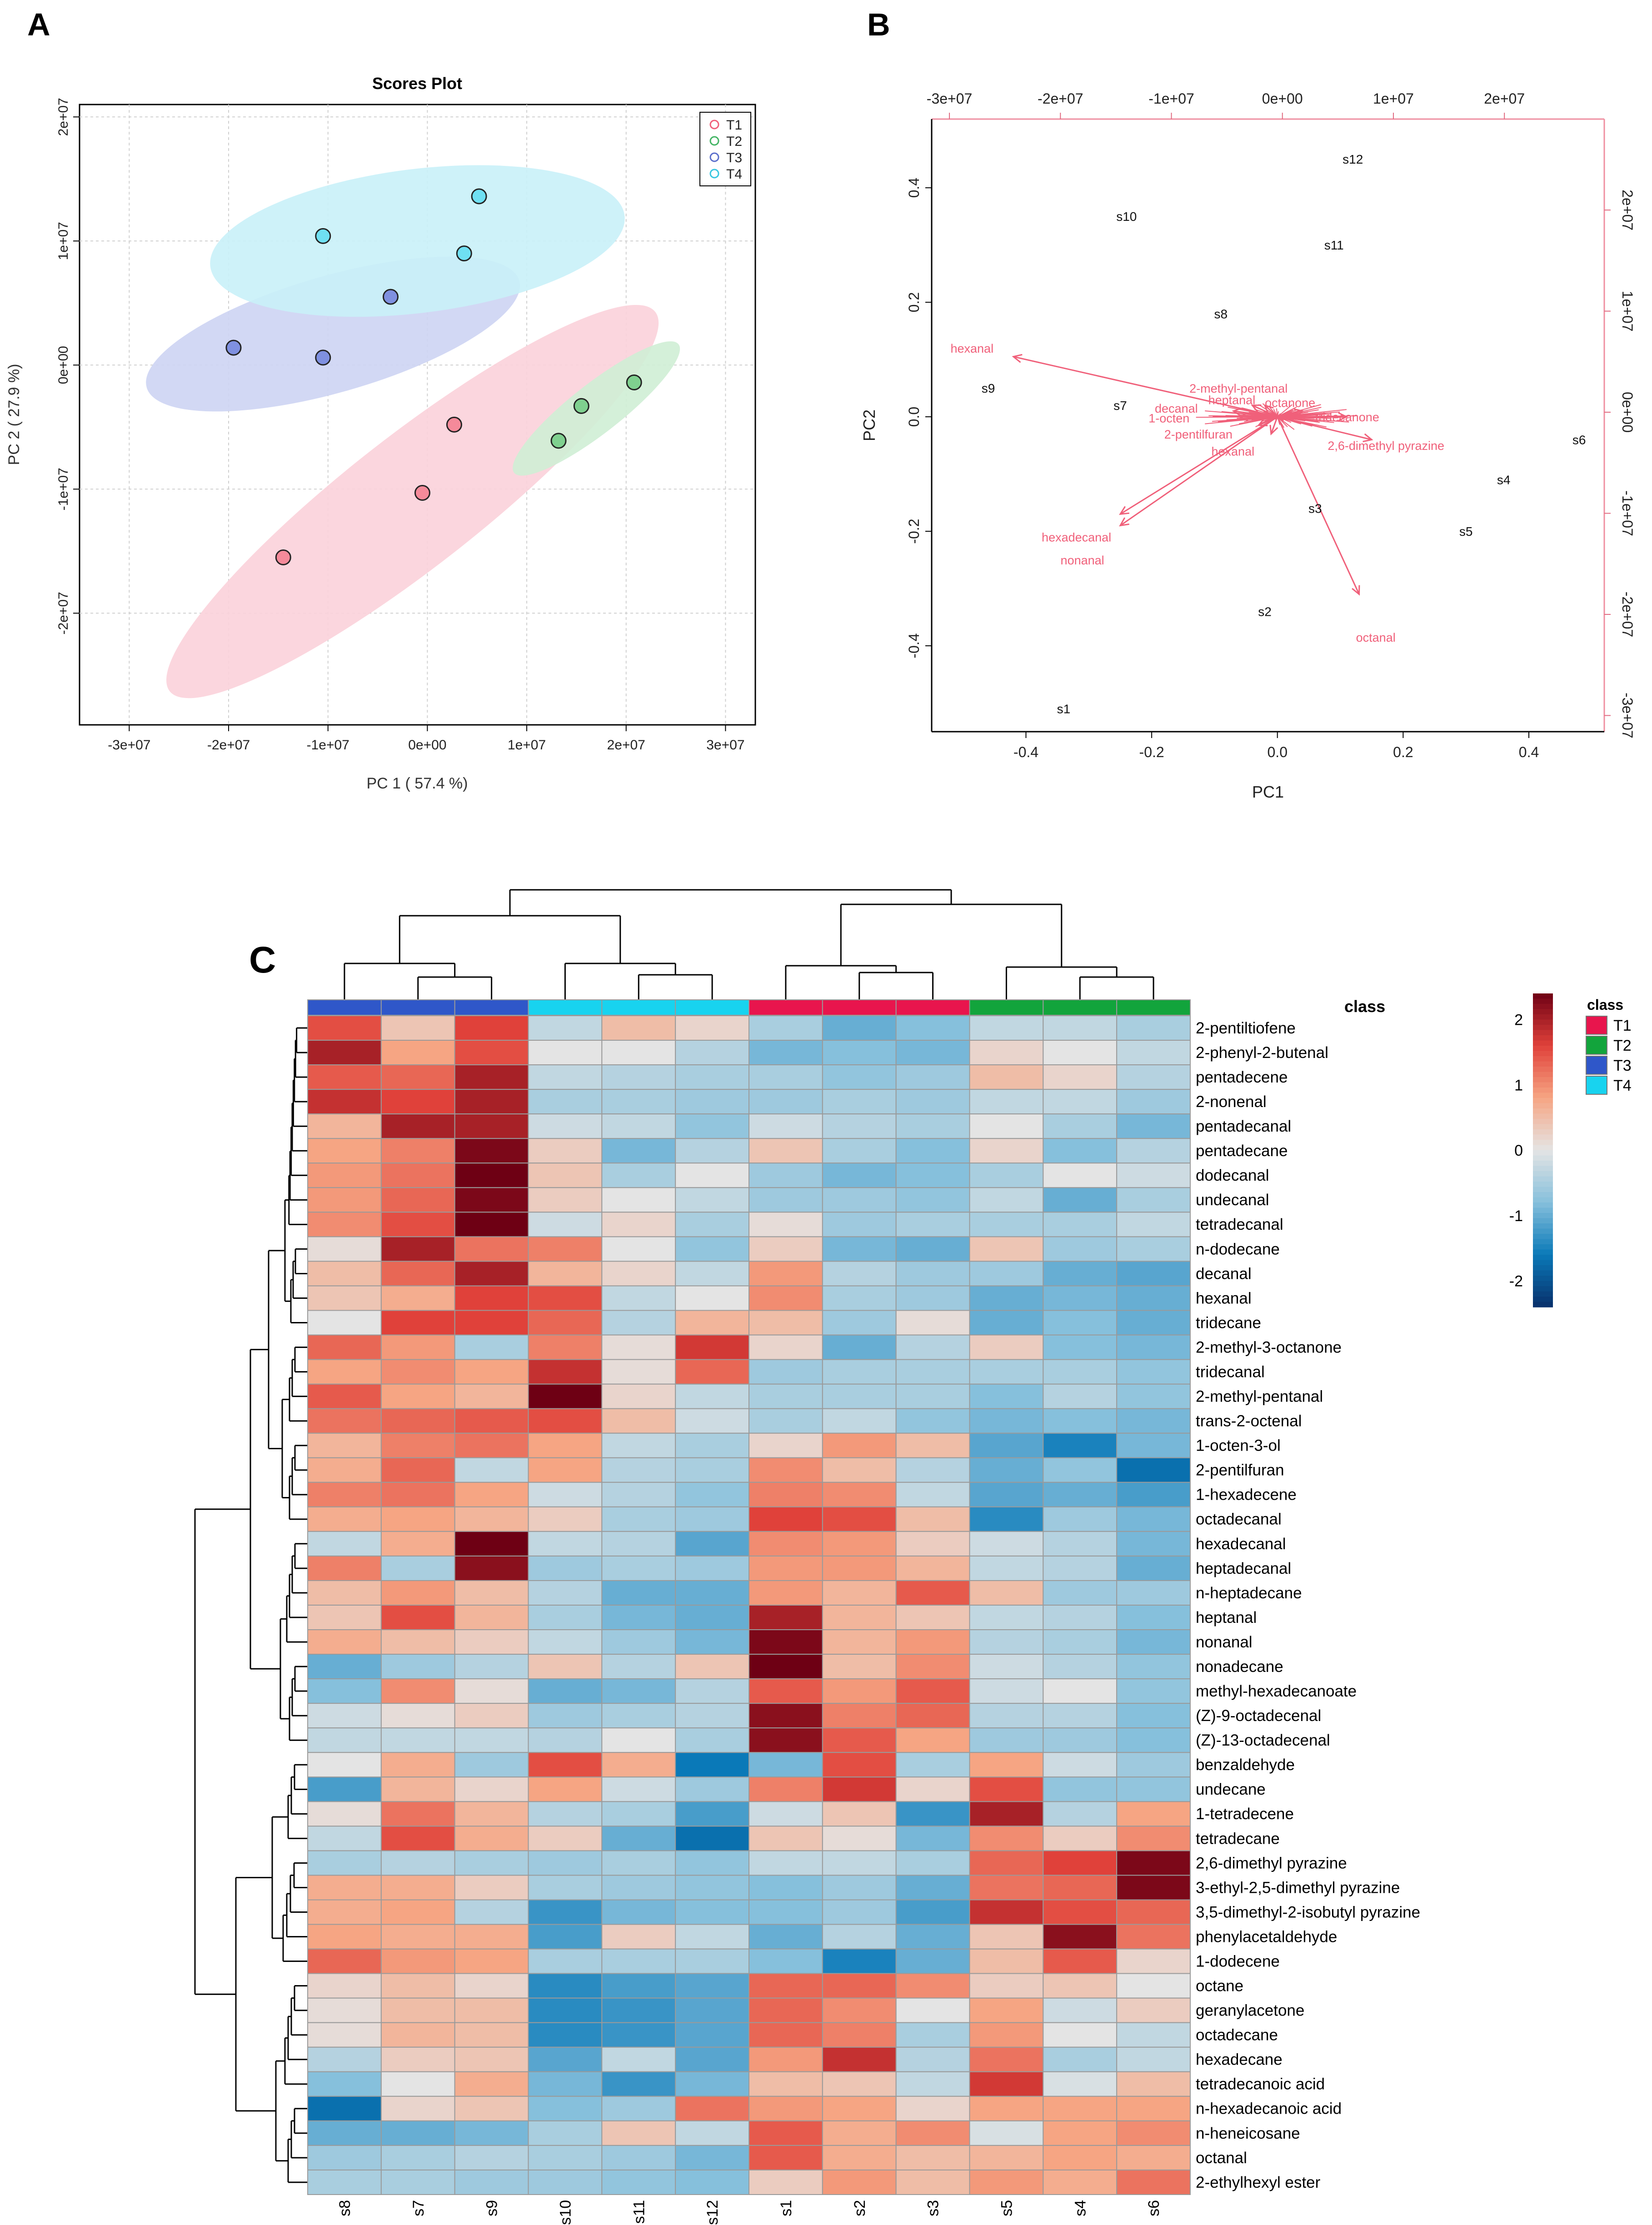 The image size is (1652, 2225). I want to click on heatmap-row-dendrogram, so click(251, 1605).